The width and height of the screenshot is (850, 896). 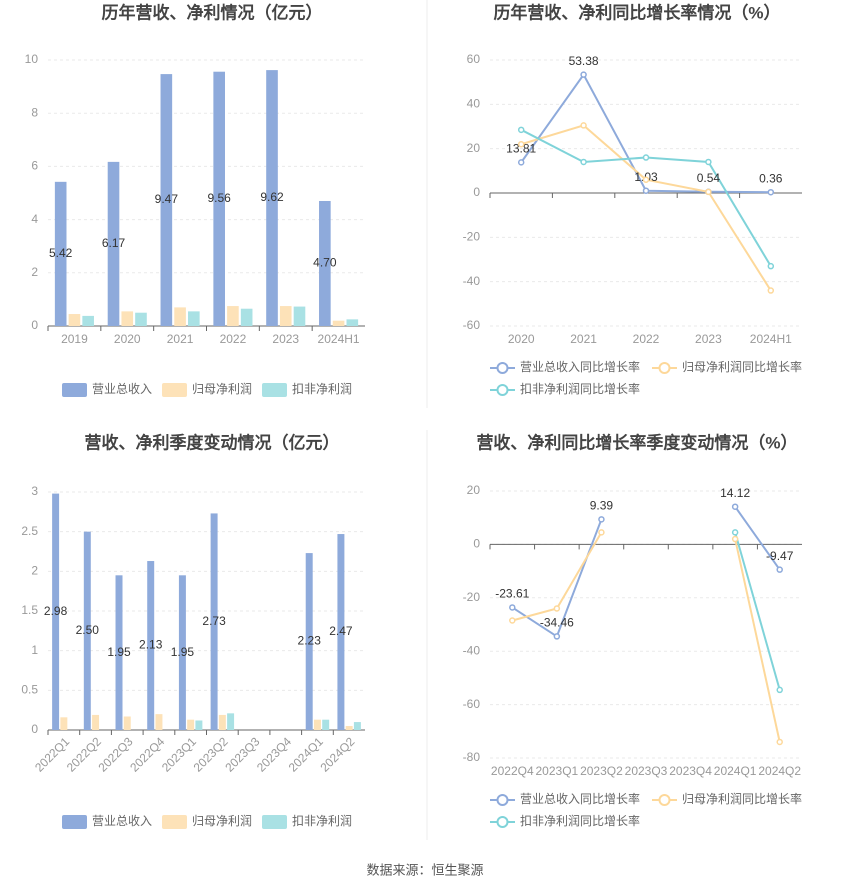 I want to click on data-label: 2.47, so click(x=341, y=631).